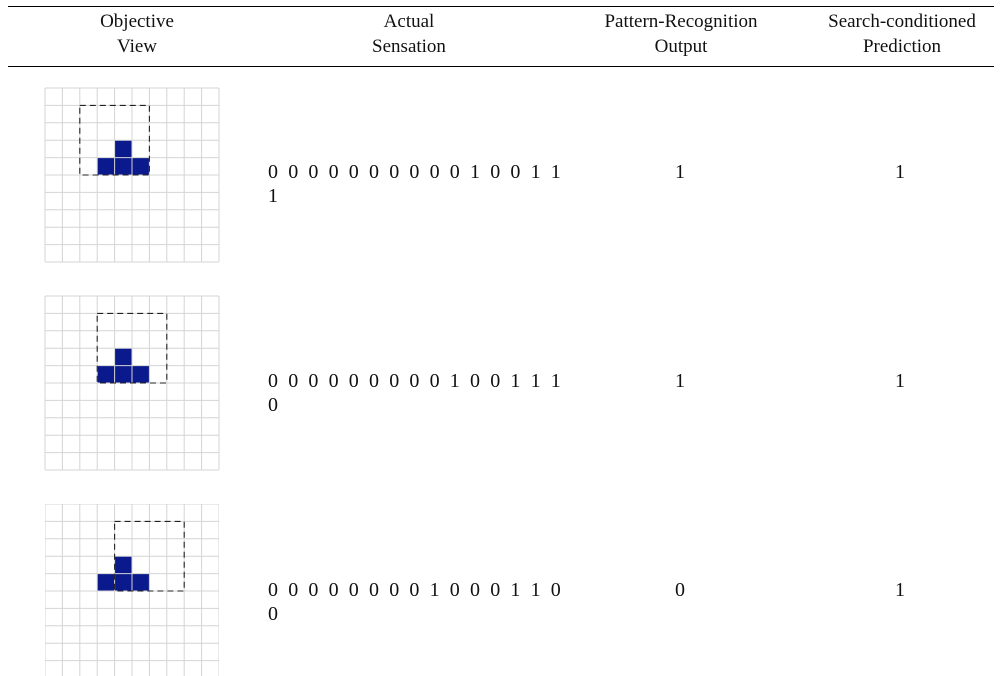 The height and width of the screenshot is (676, 1002). Describe the element at coordinates (680, 172) in the screenshot. I see `pattern-output-row1: 1` at that location.